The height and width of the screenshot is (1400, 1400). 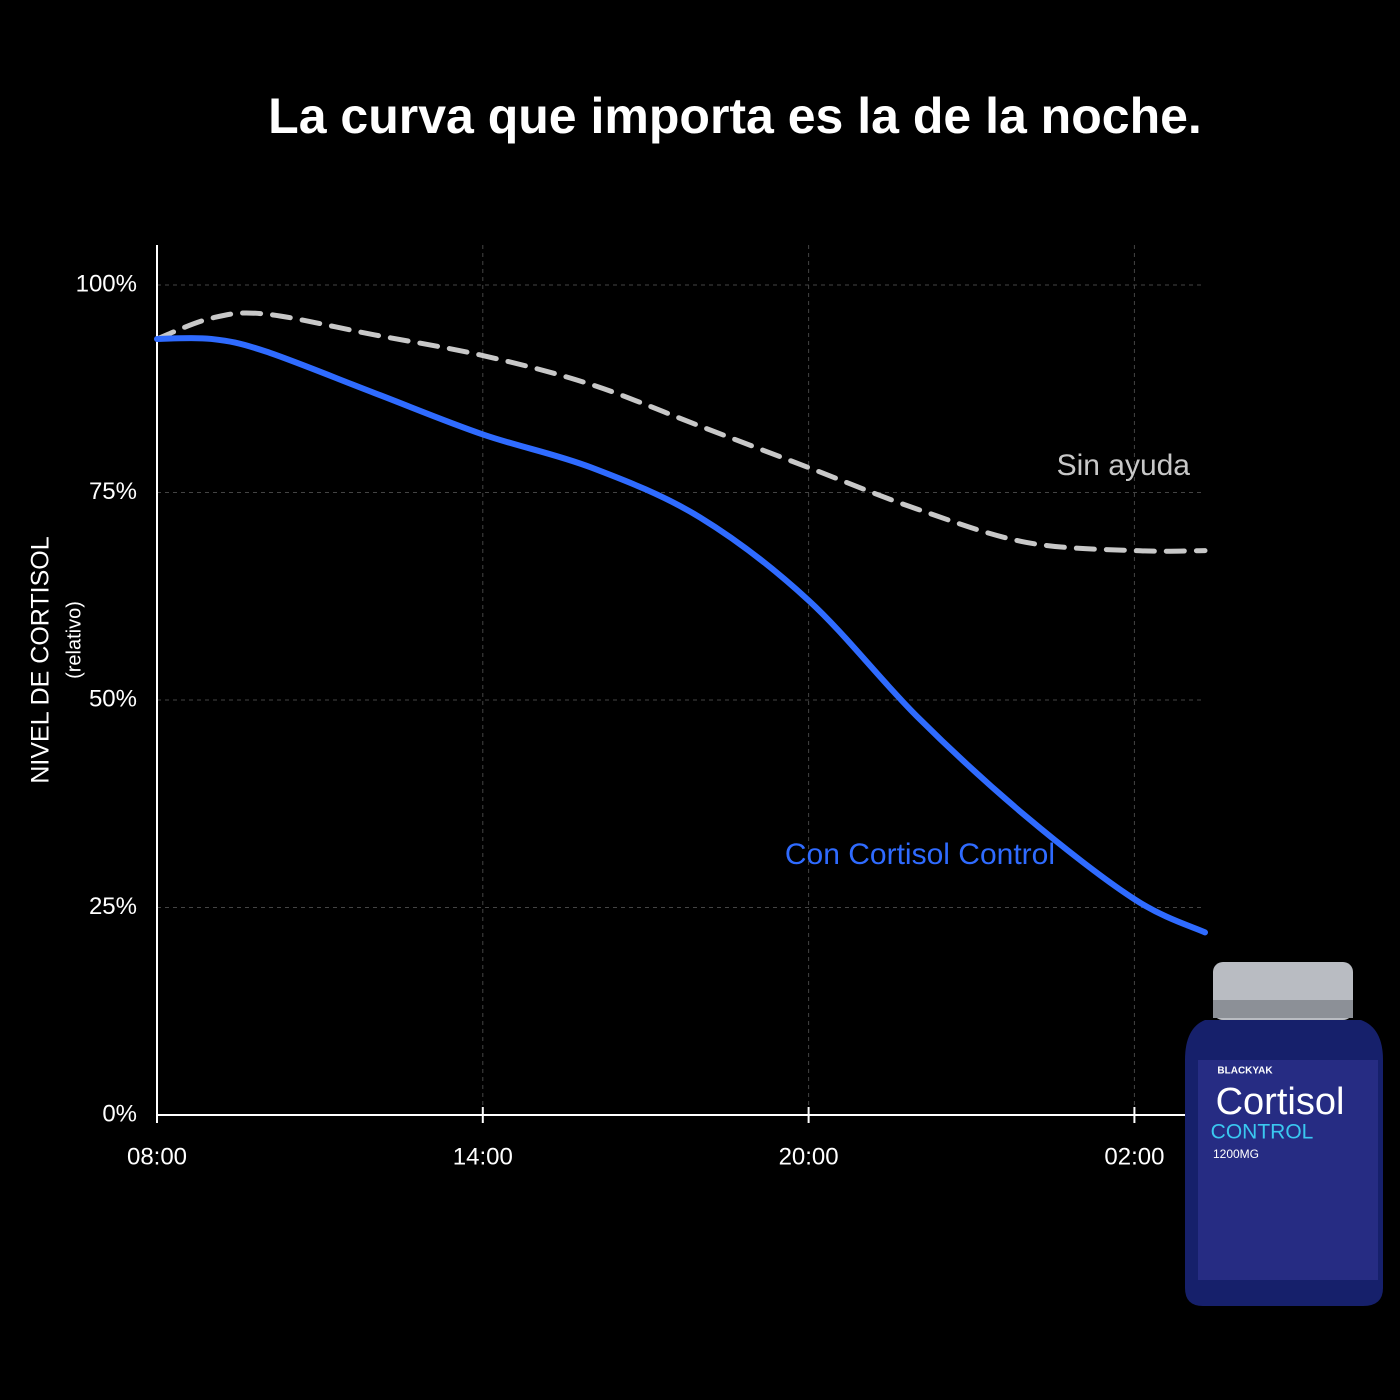 I want to click on y-tick-label: 75%, so click(x=113, y=491).